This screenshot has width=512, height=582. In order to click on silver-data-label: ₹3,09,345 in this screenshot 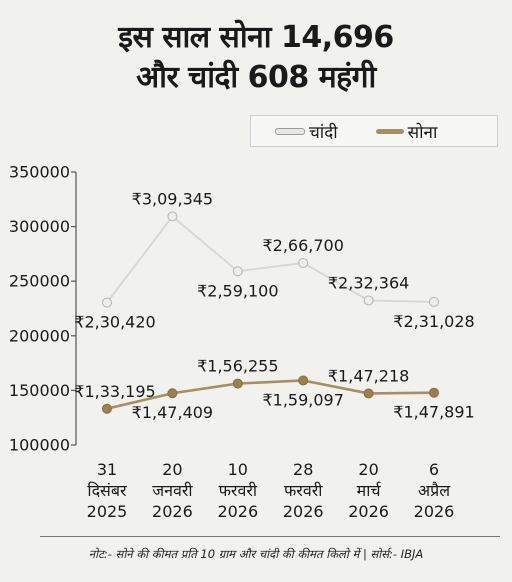, I will do `click(172, 198)`.